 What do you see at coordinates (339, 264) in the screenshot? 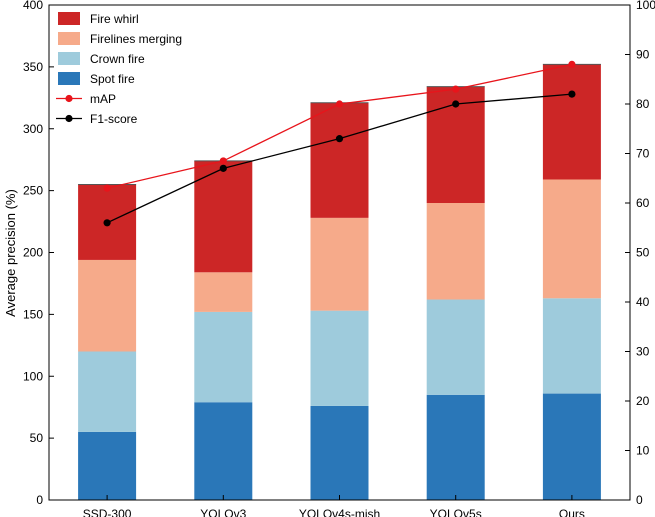
I see `bar-firelines-merging-yolov4s-mish` at bounding box center [339, 264].